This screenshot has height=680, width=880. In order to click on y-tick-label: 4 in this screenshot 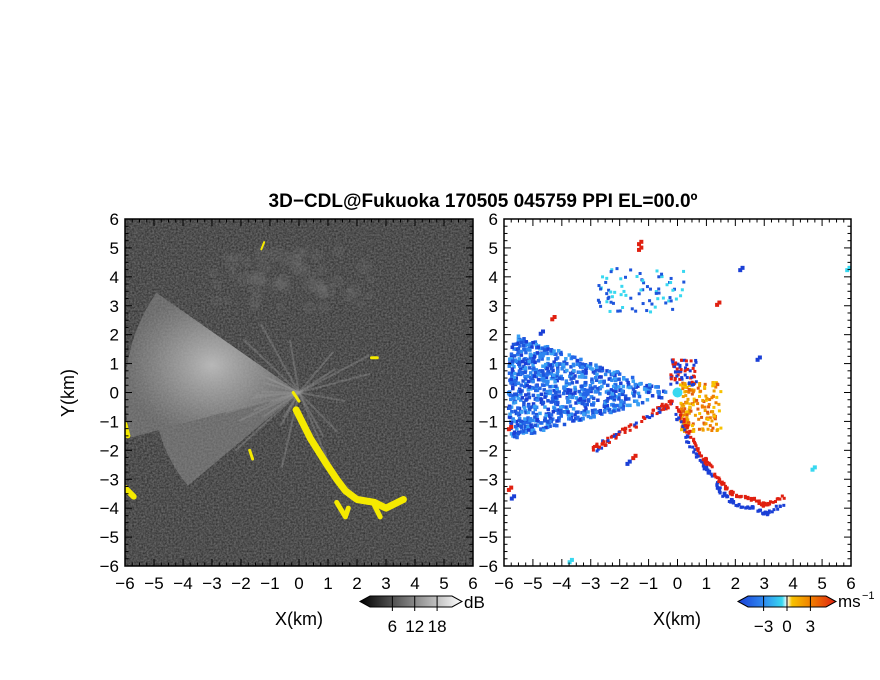, I will do `click(114, 277)`.